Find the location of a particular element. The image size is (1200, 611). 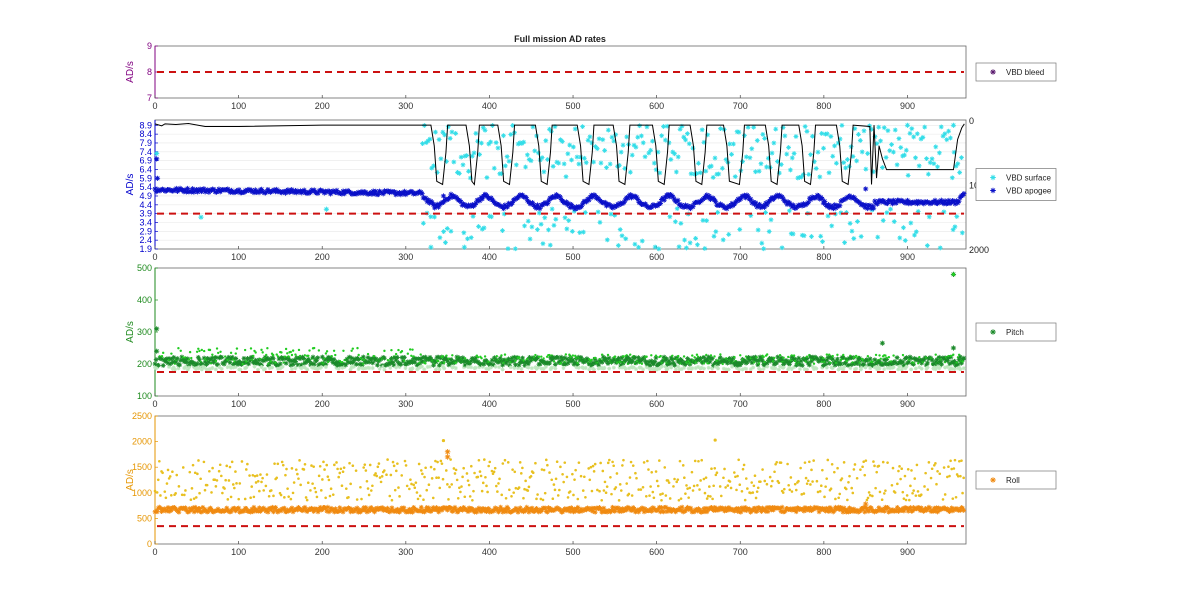

y-tick-label: 4.4 is located at coordinates (145, 205).